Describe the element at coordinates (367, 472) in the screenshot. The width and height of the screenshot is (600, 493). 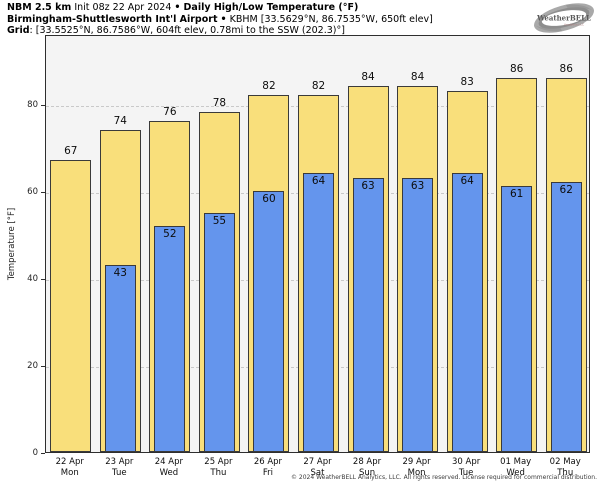
I see `x-tick-day: Sun` at that location.